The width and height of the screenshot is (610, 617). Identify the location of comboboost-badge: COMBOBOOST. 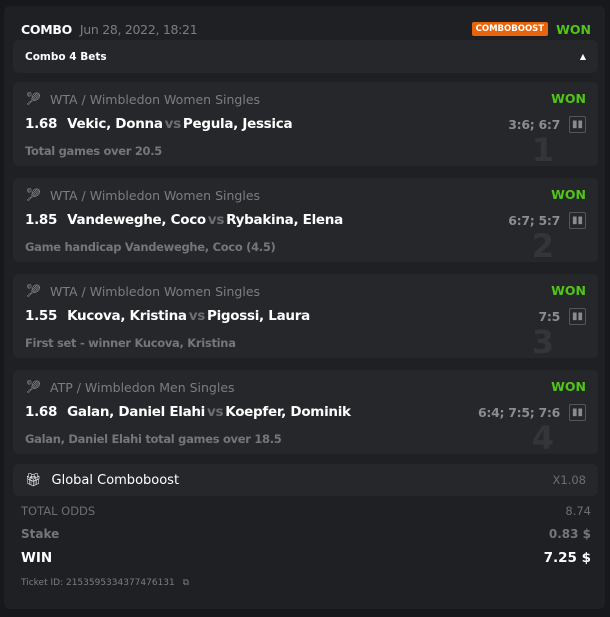
(510, 29).